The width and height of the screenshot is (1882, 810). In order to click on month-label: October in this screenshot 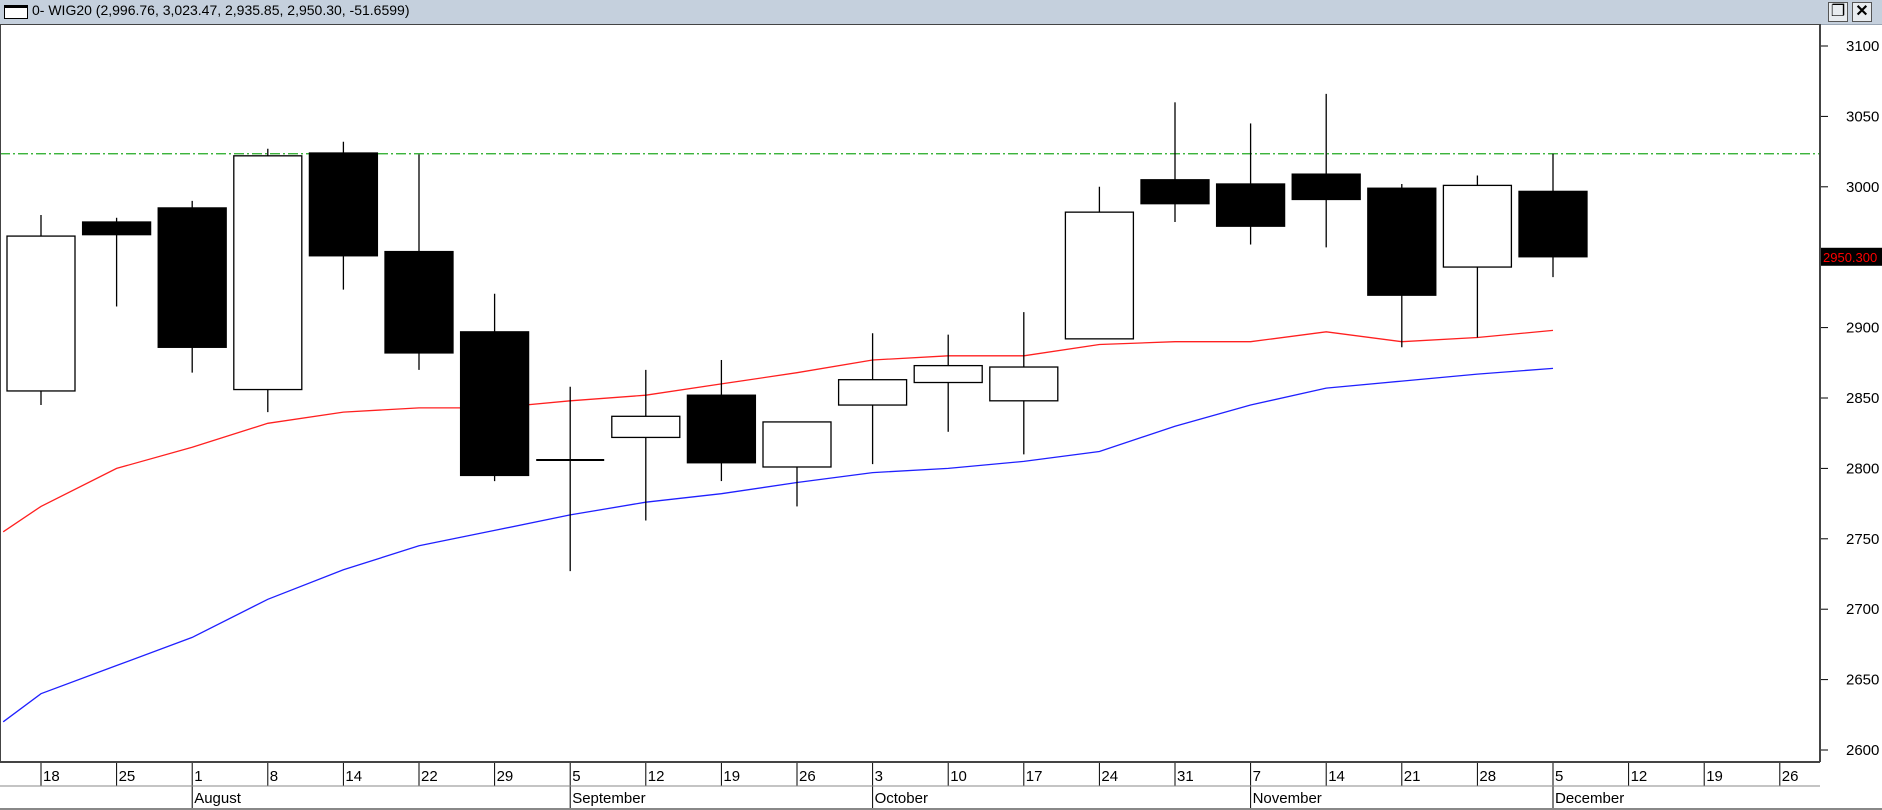, I will do `click(901, 798)`.